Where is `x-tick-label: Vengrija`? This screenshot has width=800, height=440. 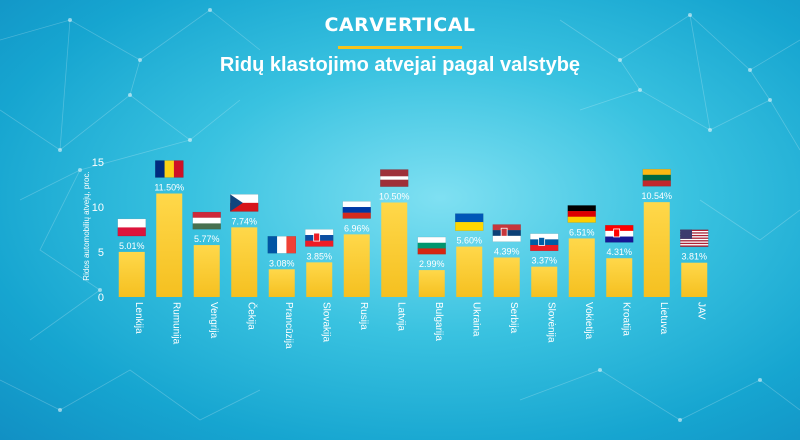
x-tick-label: Vengrija is located at coordinates (213, 320).